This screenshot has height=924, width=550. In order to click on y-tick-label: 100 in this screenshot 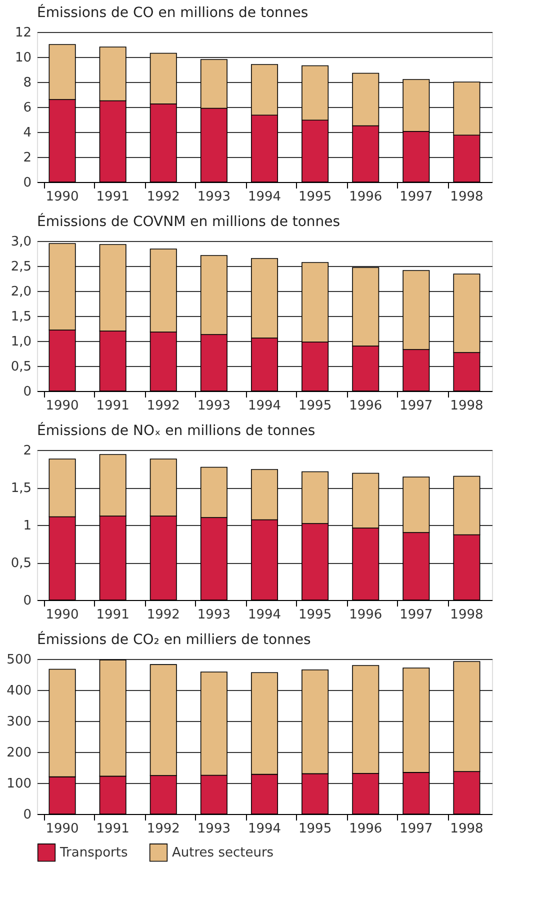, I will do `click(19, 784)`.